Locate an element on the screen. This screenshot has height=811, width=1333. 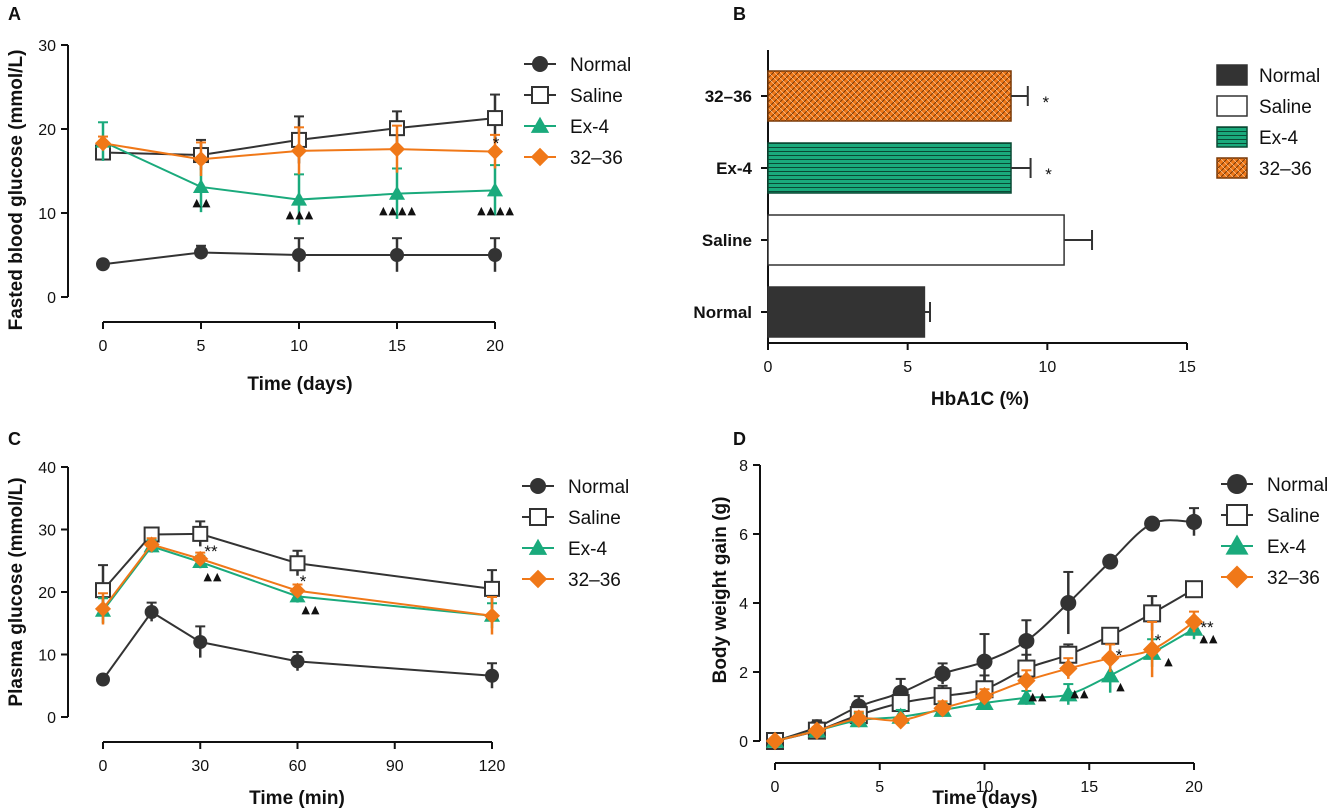
panel-d-legend-saline-label: Saline is located at coordinates (1293, 516).